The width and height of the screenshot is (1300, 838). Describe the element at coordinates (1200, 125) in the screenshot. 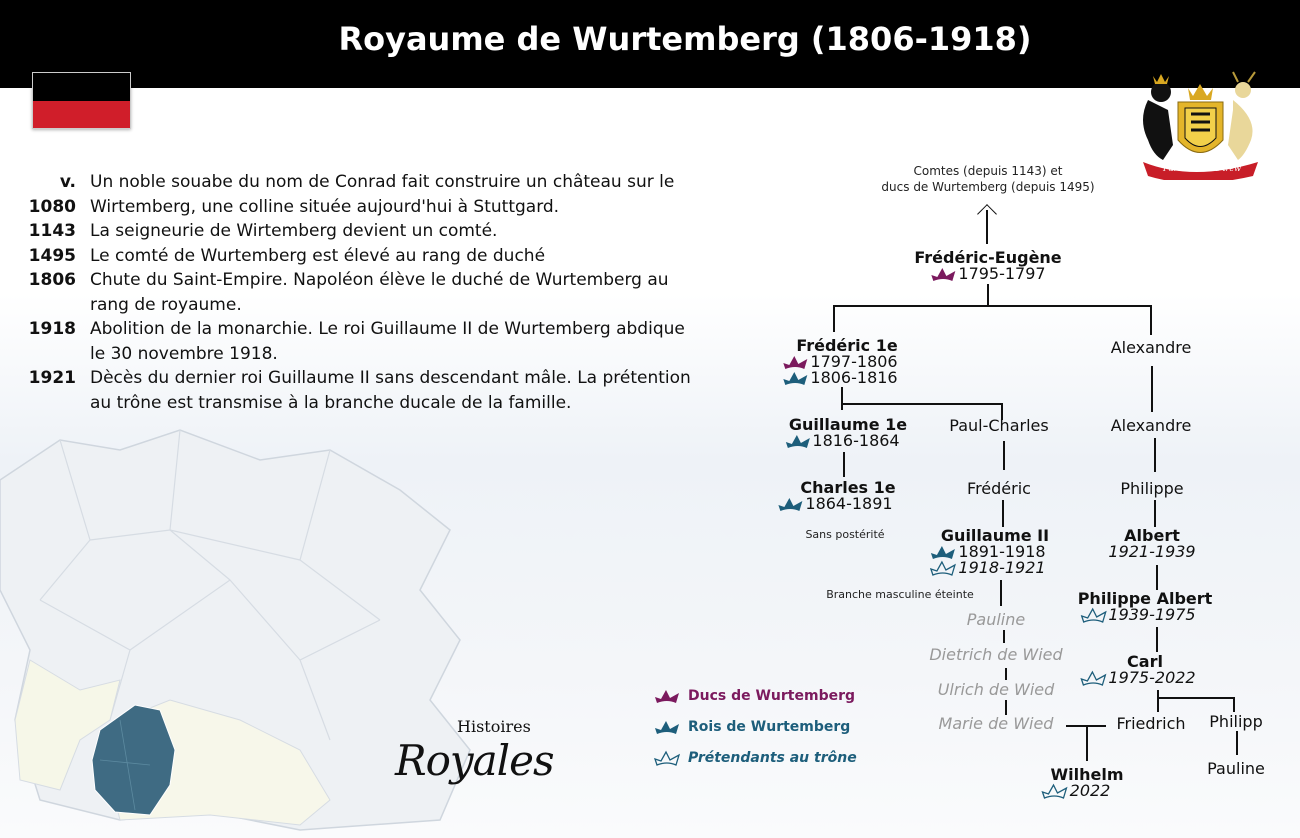

I see `coat-of-arms-icon` at that location.